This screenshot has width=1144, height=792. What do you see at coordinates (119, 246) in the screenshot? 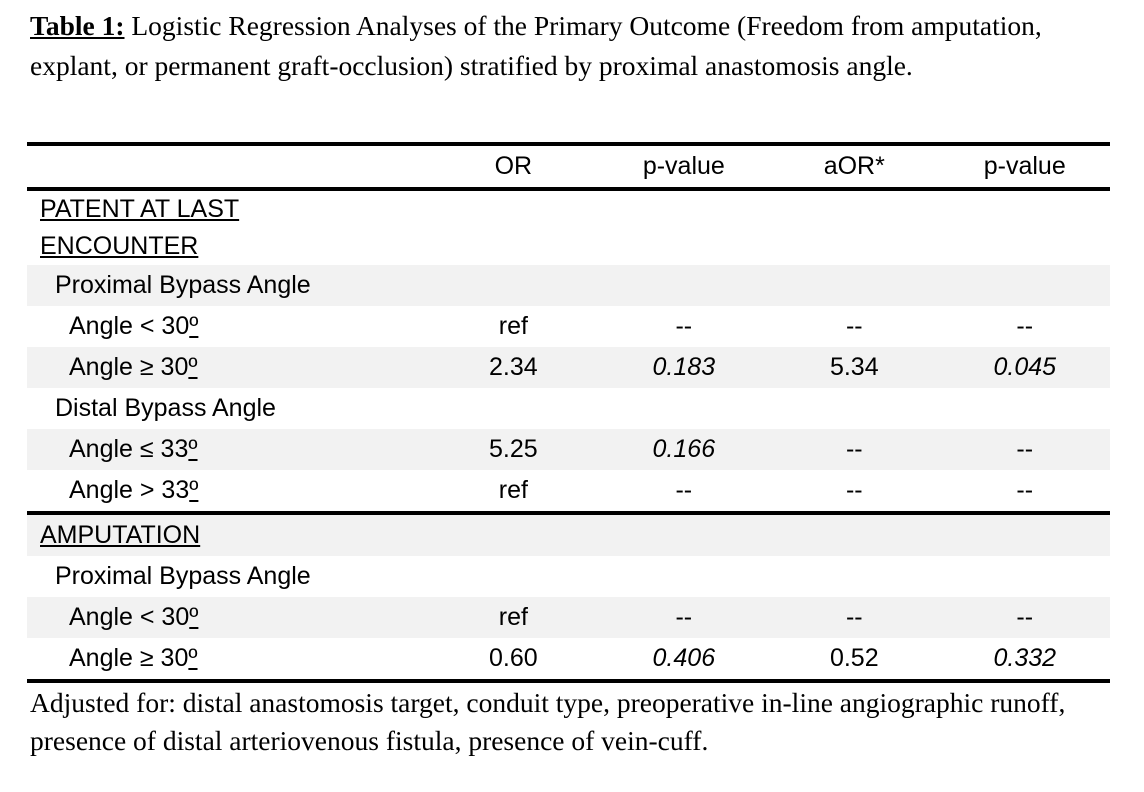
I see `section-heading-line: ENCOUNTER` at bounding box center [119, 246].